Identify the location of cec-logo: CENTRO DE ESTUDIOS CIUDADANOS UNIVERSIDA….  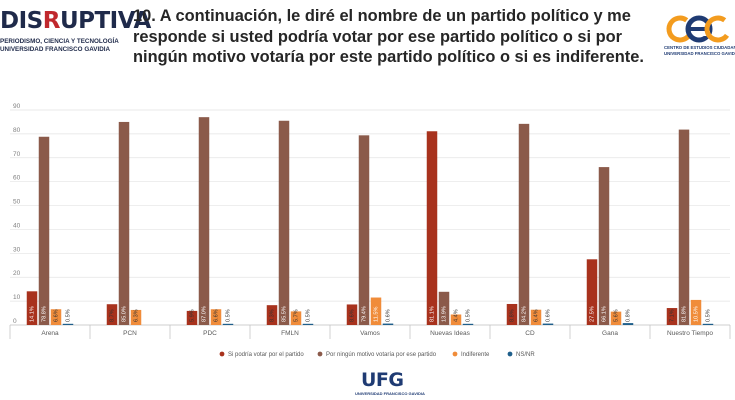
(699, 37).